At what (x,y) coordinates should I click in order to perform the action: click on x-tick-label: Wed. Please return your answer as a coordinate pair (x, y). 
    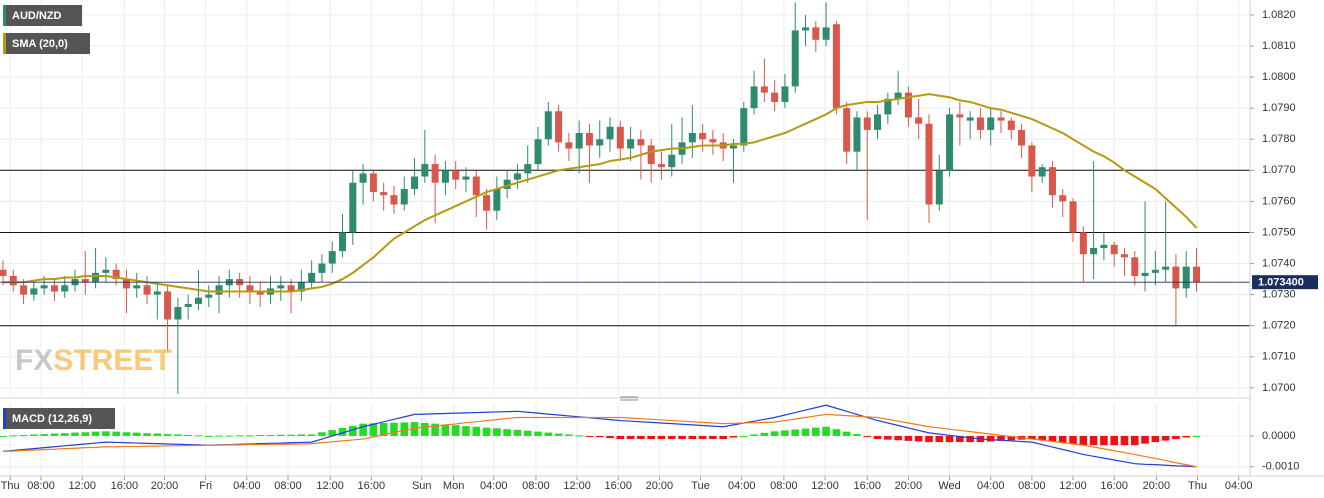
    Looking at the image, I should click on (949, 486).